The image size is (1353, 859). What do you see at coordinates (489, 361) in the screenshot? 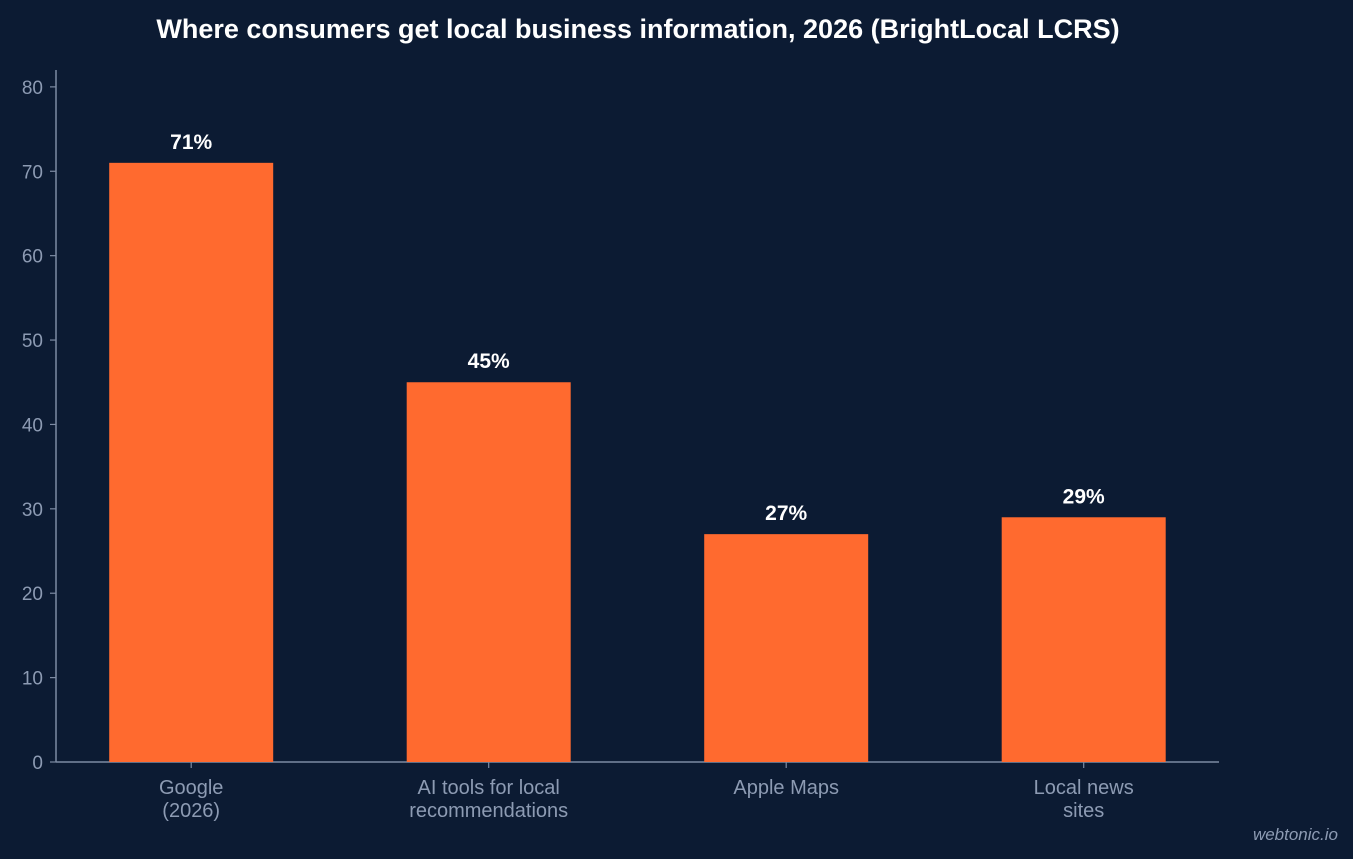
I see `bar-value-label: 45%` at bounding box center [489, 361].